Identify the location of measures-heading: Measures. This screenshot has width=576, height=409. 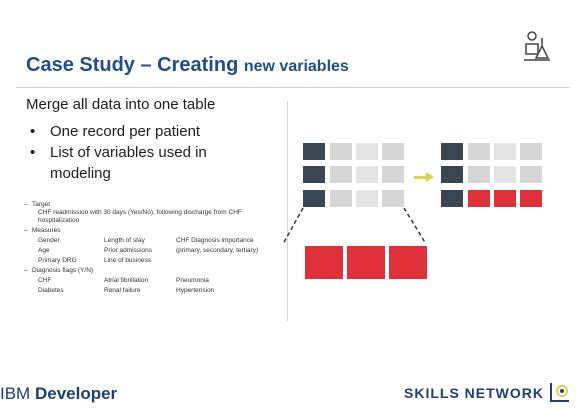
(160, 231).